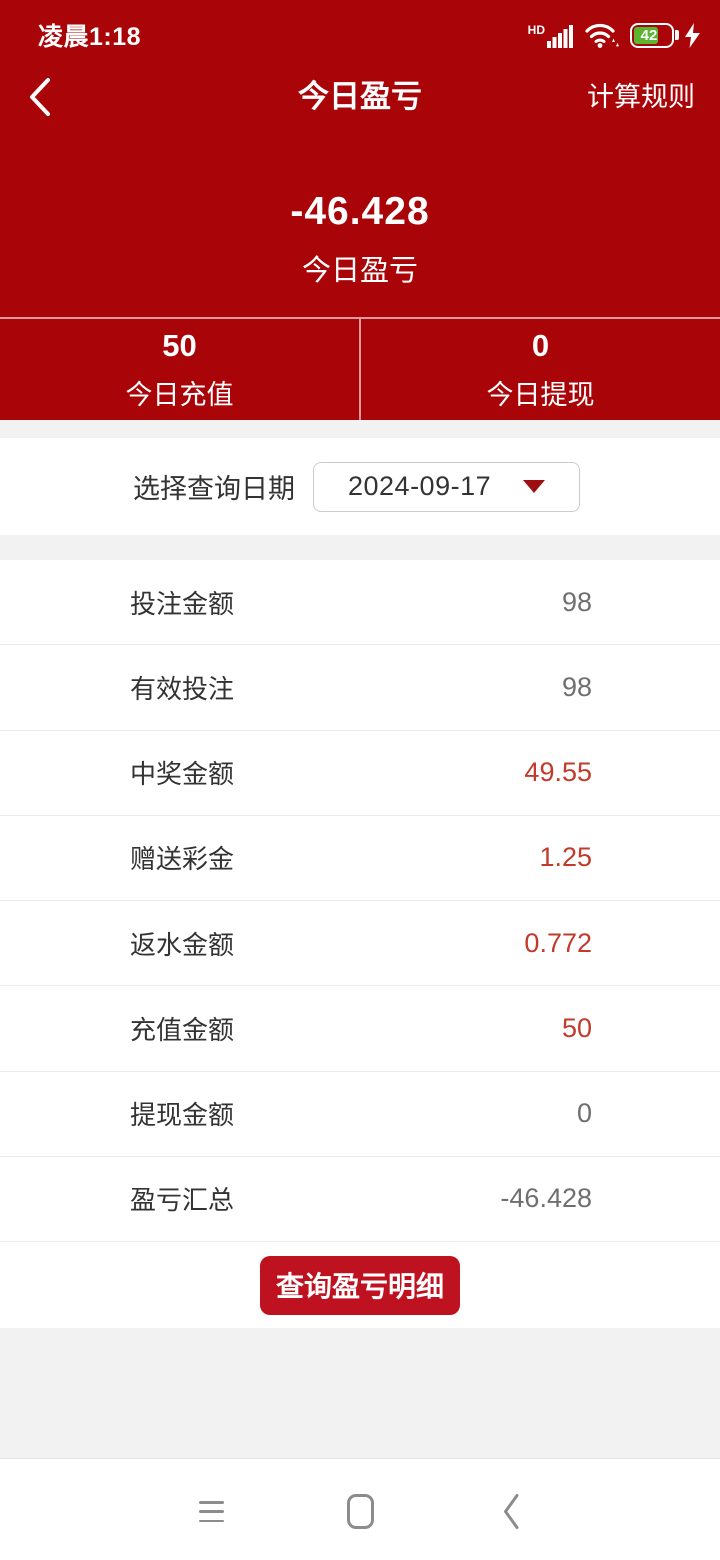  I want to click on summary-row: 充值金额 50, so click(360, 1029).